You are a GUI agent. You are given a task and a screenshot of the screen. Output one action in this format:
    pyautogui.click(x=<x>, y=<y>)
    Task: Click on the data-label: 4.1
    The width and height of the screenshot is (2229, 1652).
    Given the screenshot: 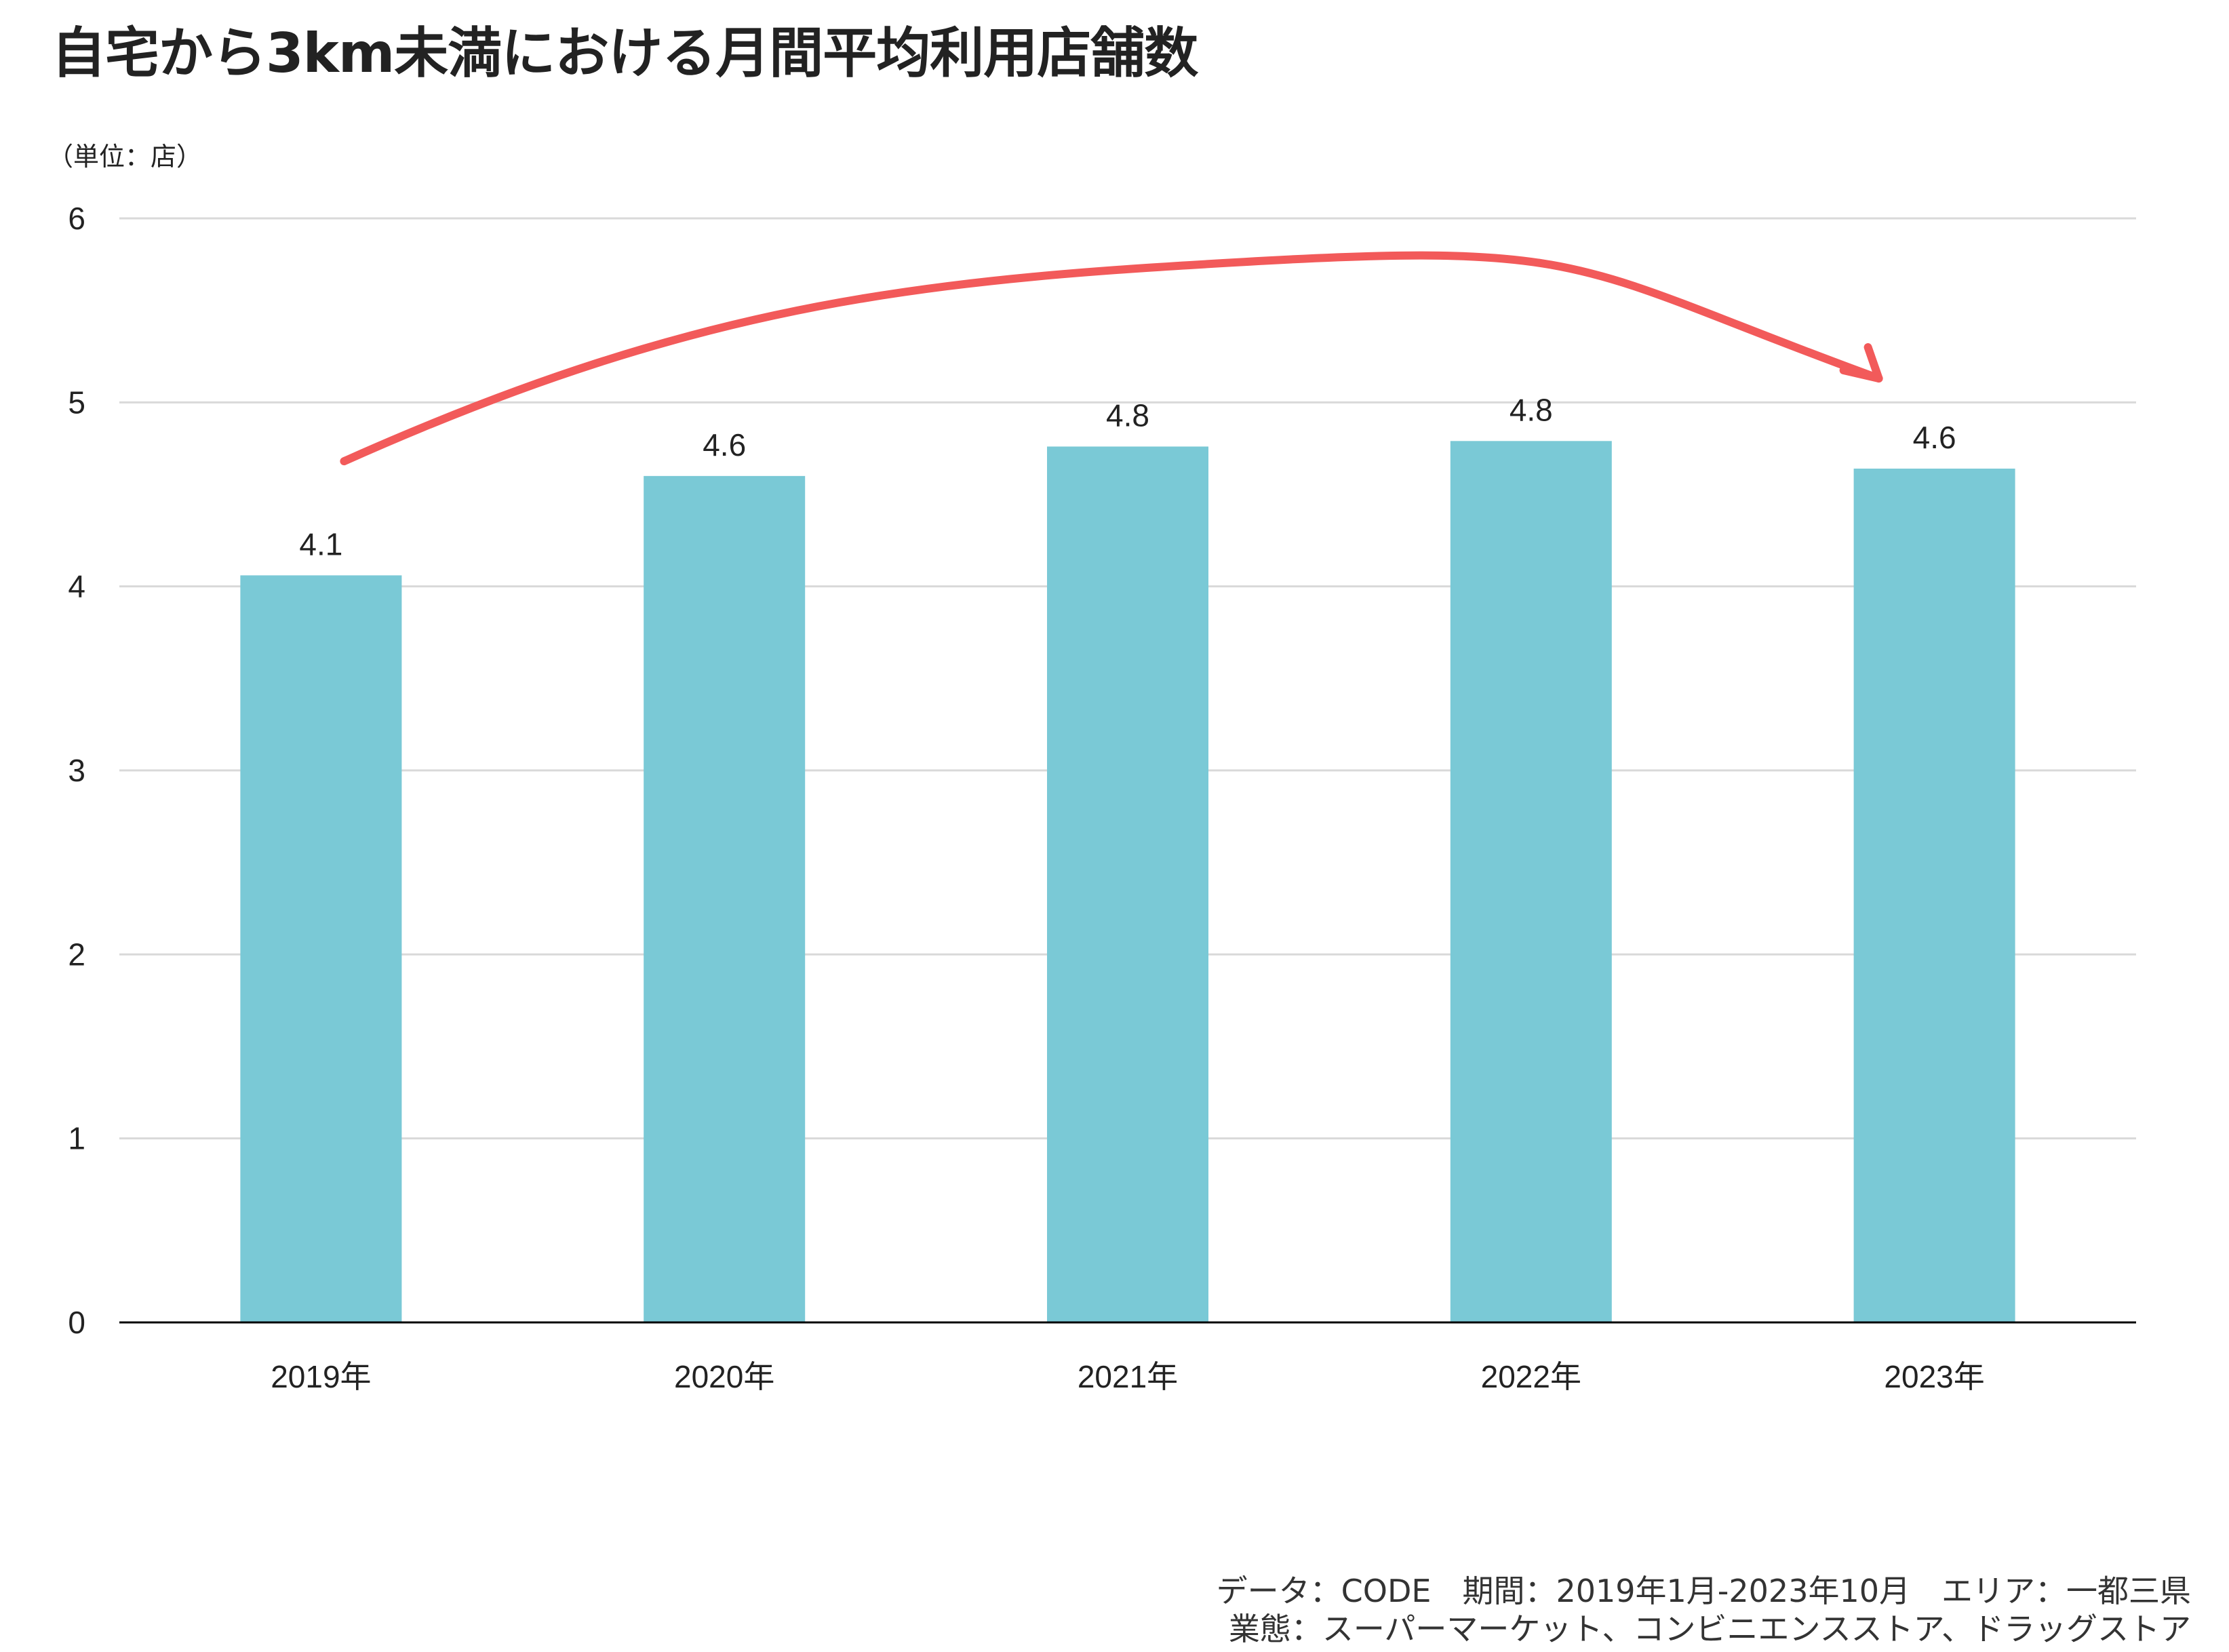 What is the action you would take?
    pyautogui.click(x=320, y=544)
    